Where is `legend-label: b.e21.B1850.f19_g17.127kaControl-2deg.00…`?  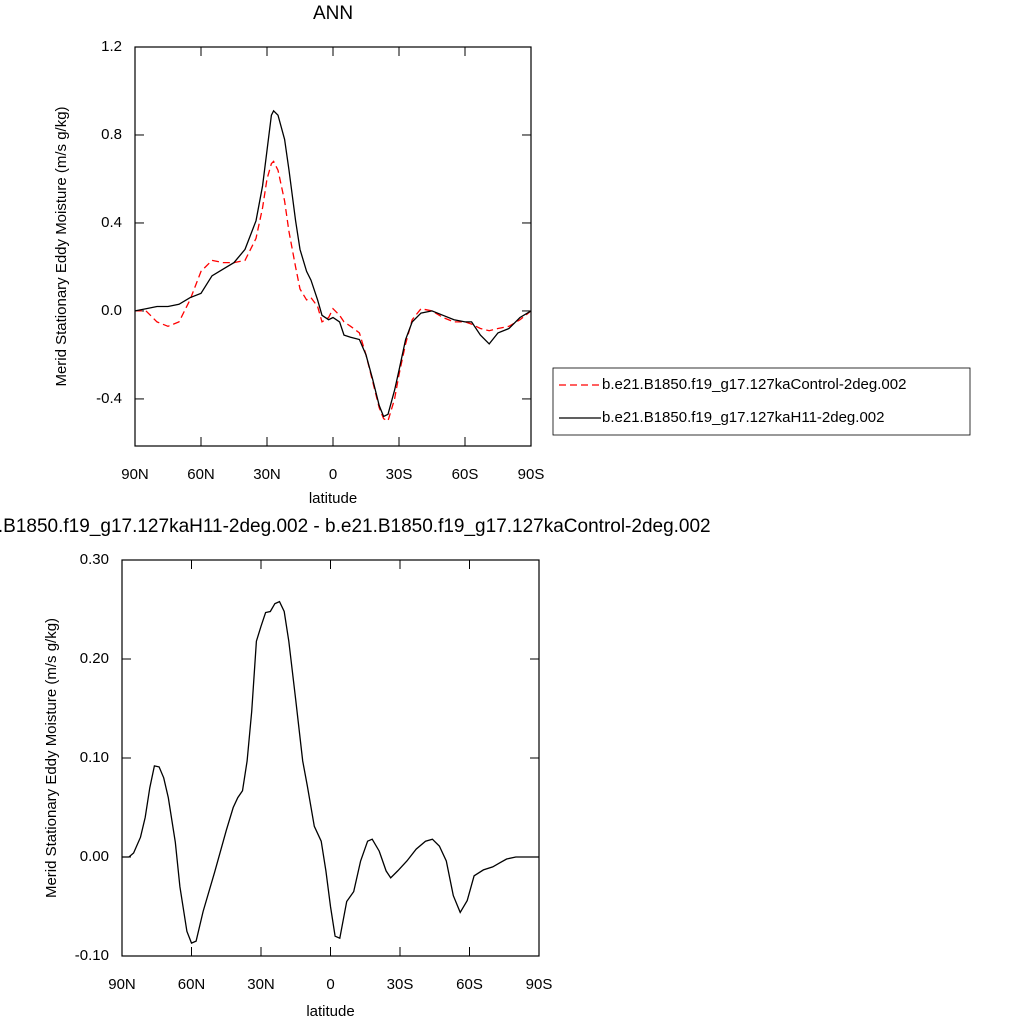
legend-label: b.e21.B1850.f19_g17.127kaControl-2deg.00… is located at coordinates (754, 384).